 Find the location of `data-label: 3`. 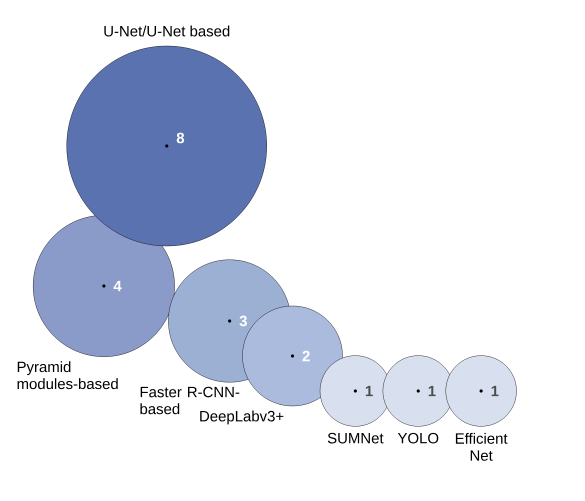

data-label: 3 is located at coordinates (243, 321).